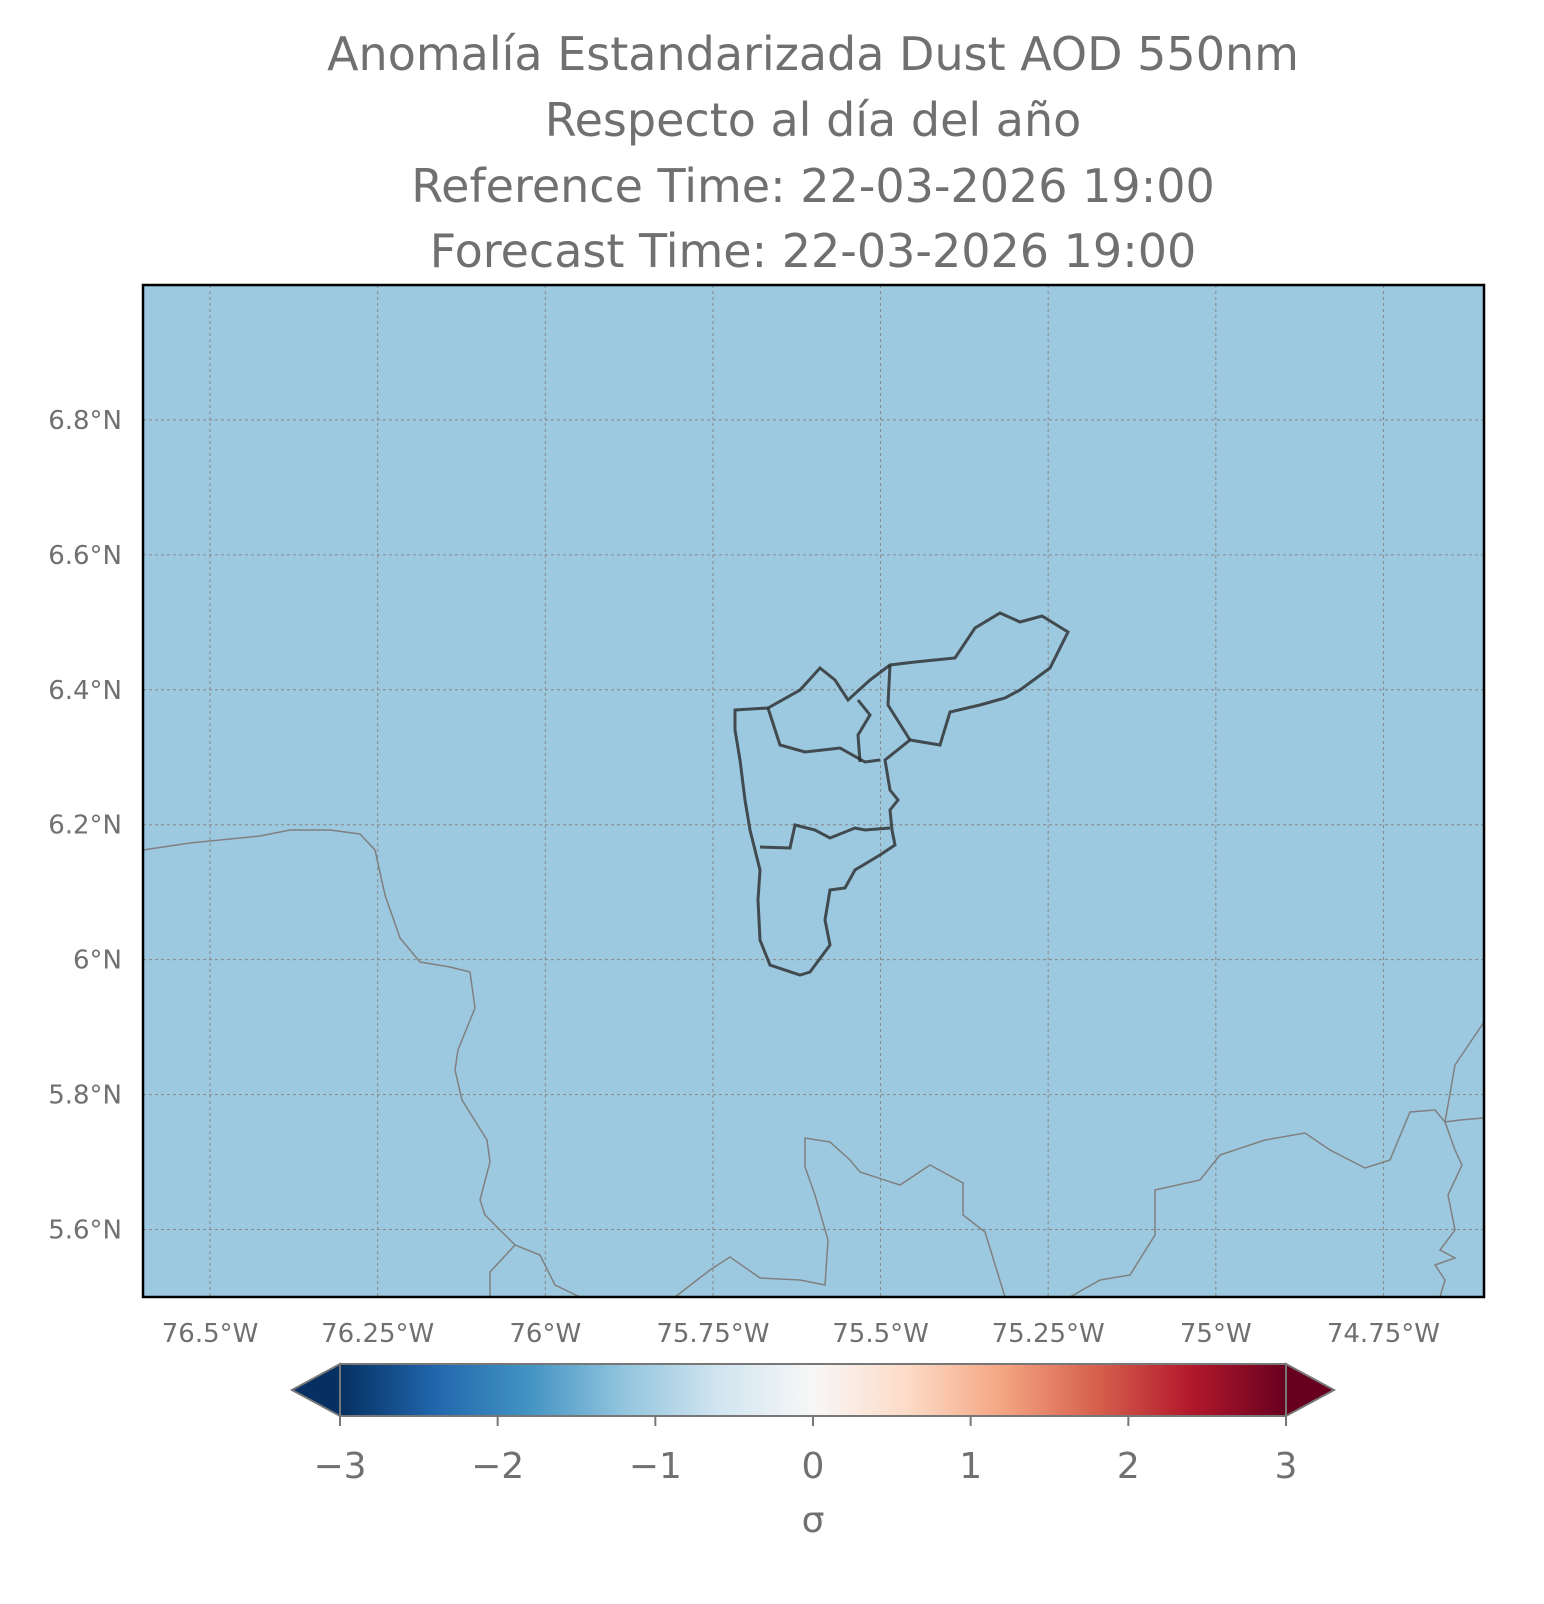 This screenshot has width=1544, height=1604. What do you see at coordinates (1311, 1390) in the screenshot?
I see `colorbar-extend-high` at bounding box center [1311, 1390].